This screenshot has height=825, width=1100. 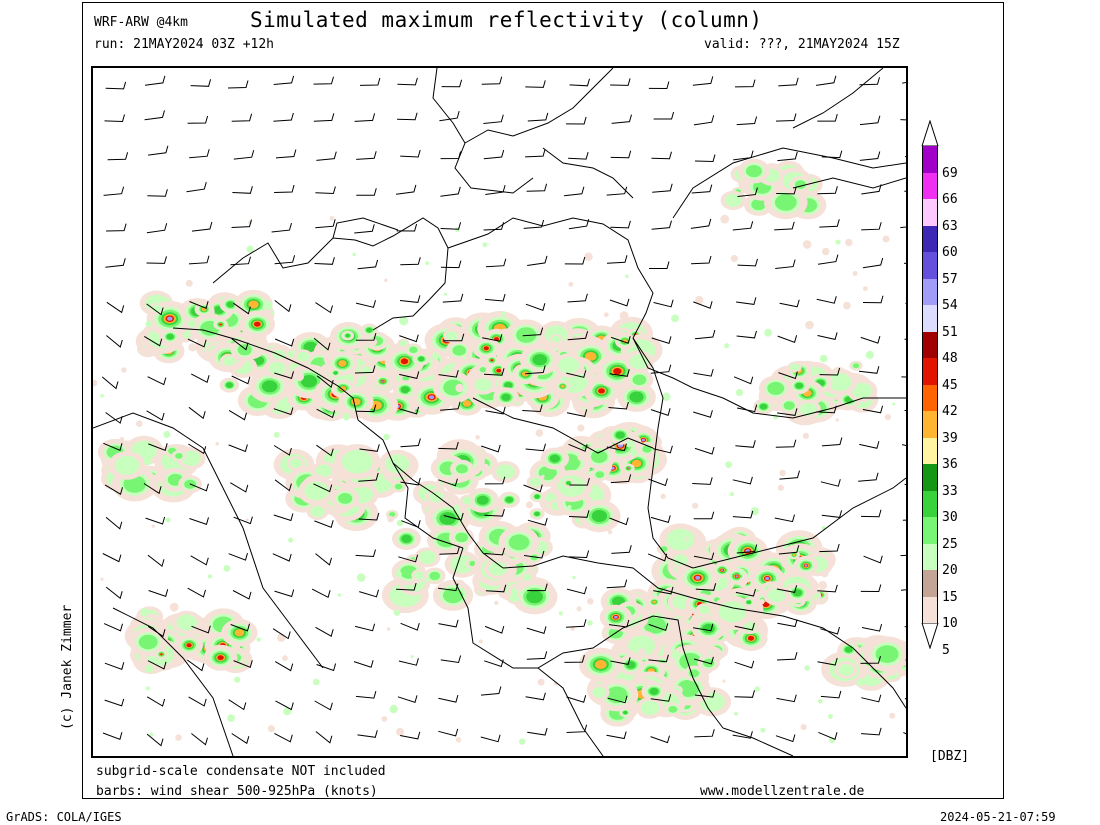 I want to click on grads-credit: GrADS: COLA/IGES, so click(x=64, y=817).